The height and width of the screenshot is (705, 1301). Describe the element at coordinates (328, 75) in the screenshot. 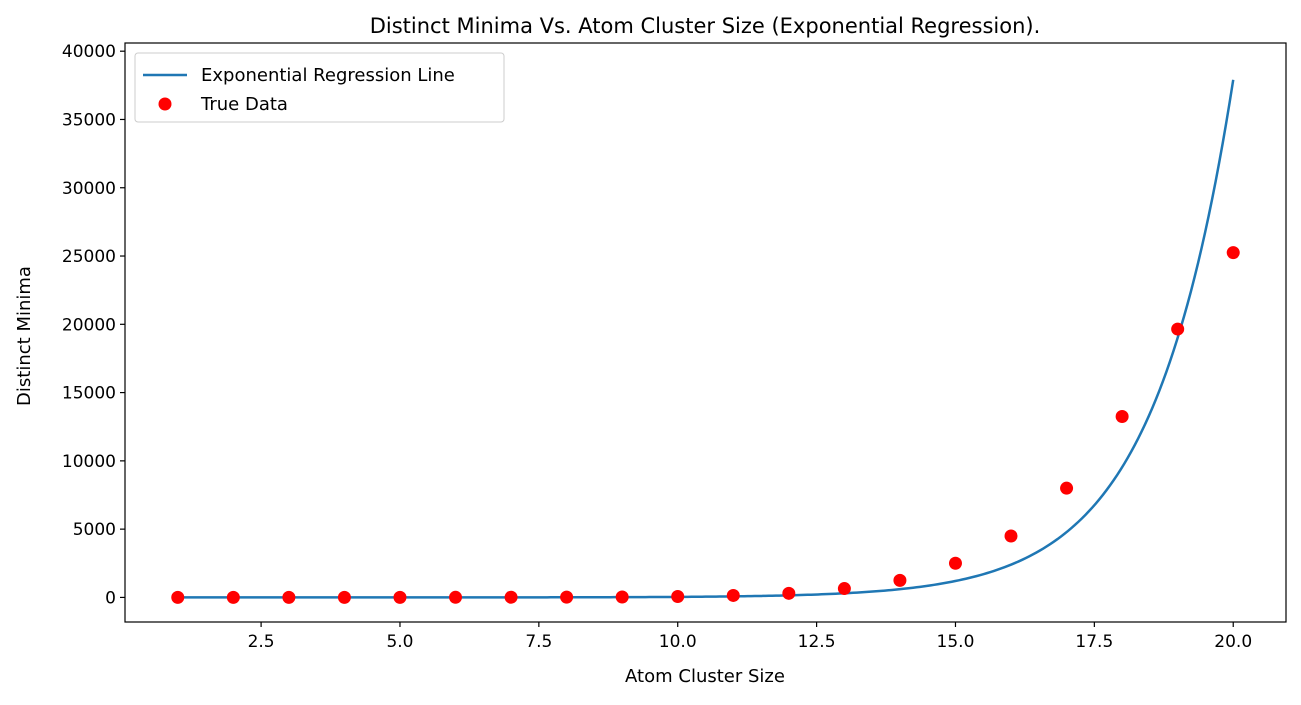

I see `legend-label-regression: Exponential Regression Line` at that location.